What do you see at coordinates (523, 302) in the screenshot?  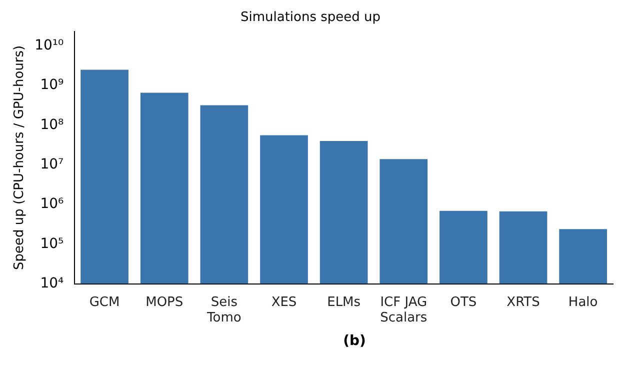 I see `x-tick-label: XRTS` at bounding box center [523, 302].